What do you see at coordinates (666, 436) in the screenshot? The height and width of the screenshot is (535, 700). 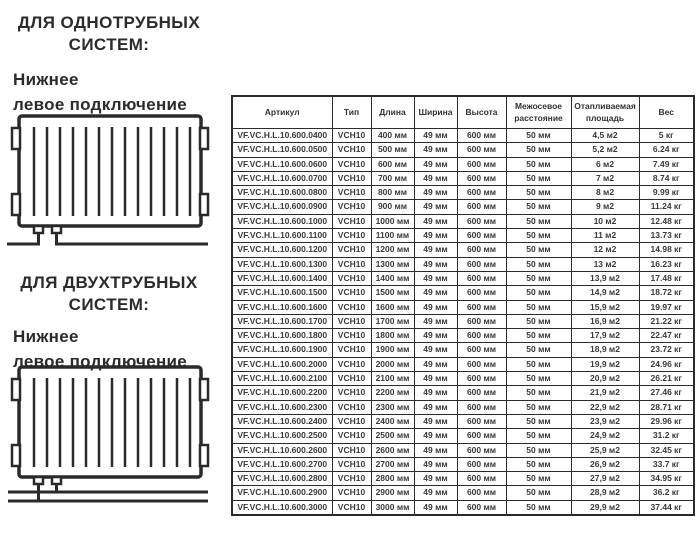 I see `table-cell: 31.2 кг` at bounding box center [666, 436].